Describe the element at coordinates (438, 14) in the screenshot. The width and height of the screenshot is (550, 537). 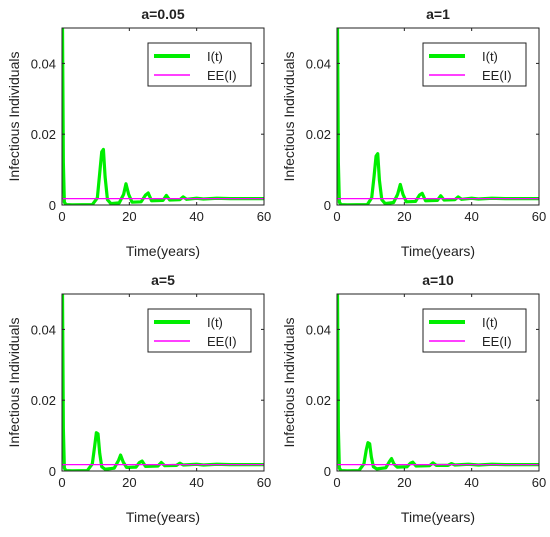
I see `chart-title: a=1` at that location.